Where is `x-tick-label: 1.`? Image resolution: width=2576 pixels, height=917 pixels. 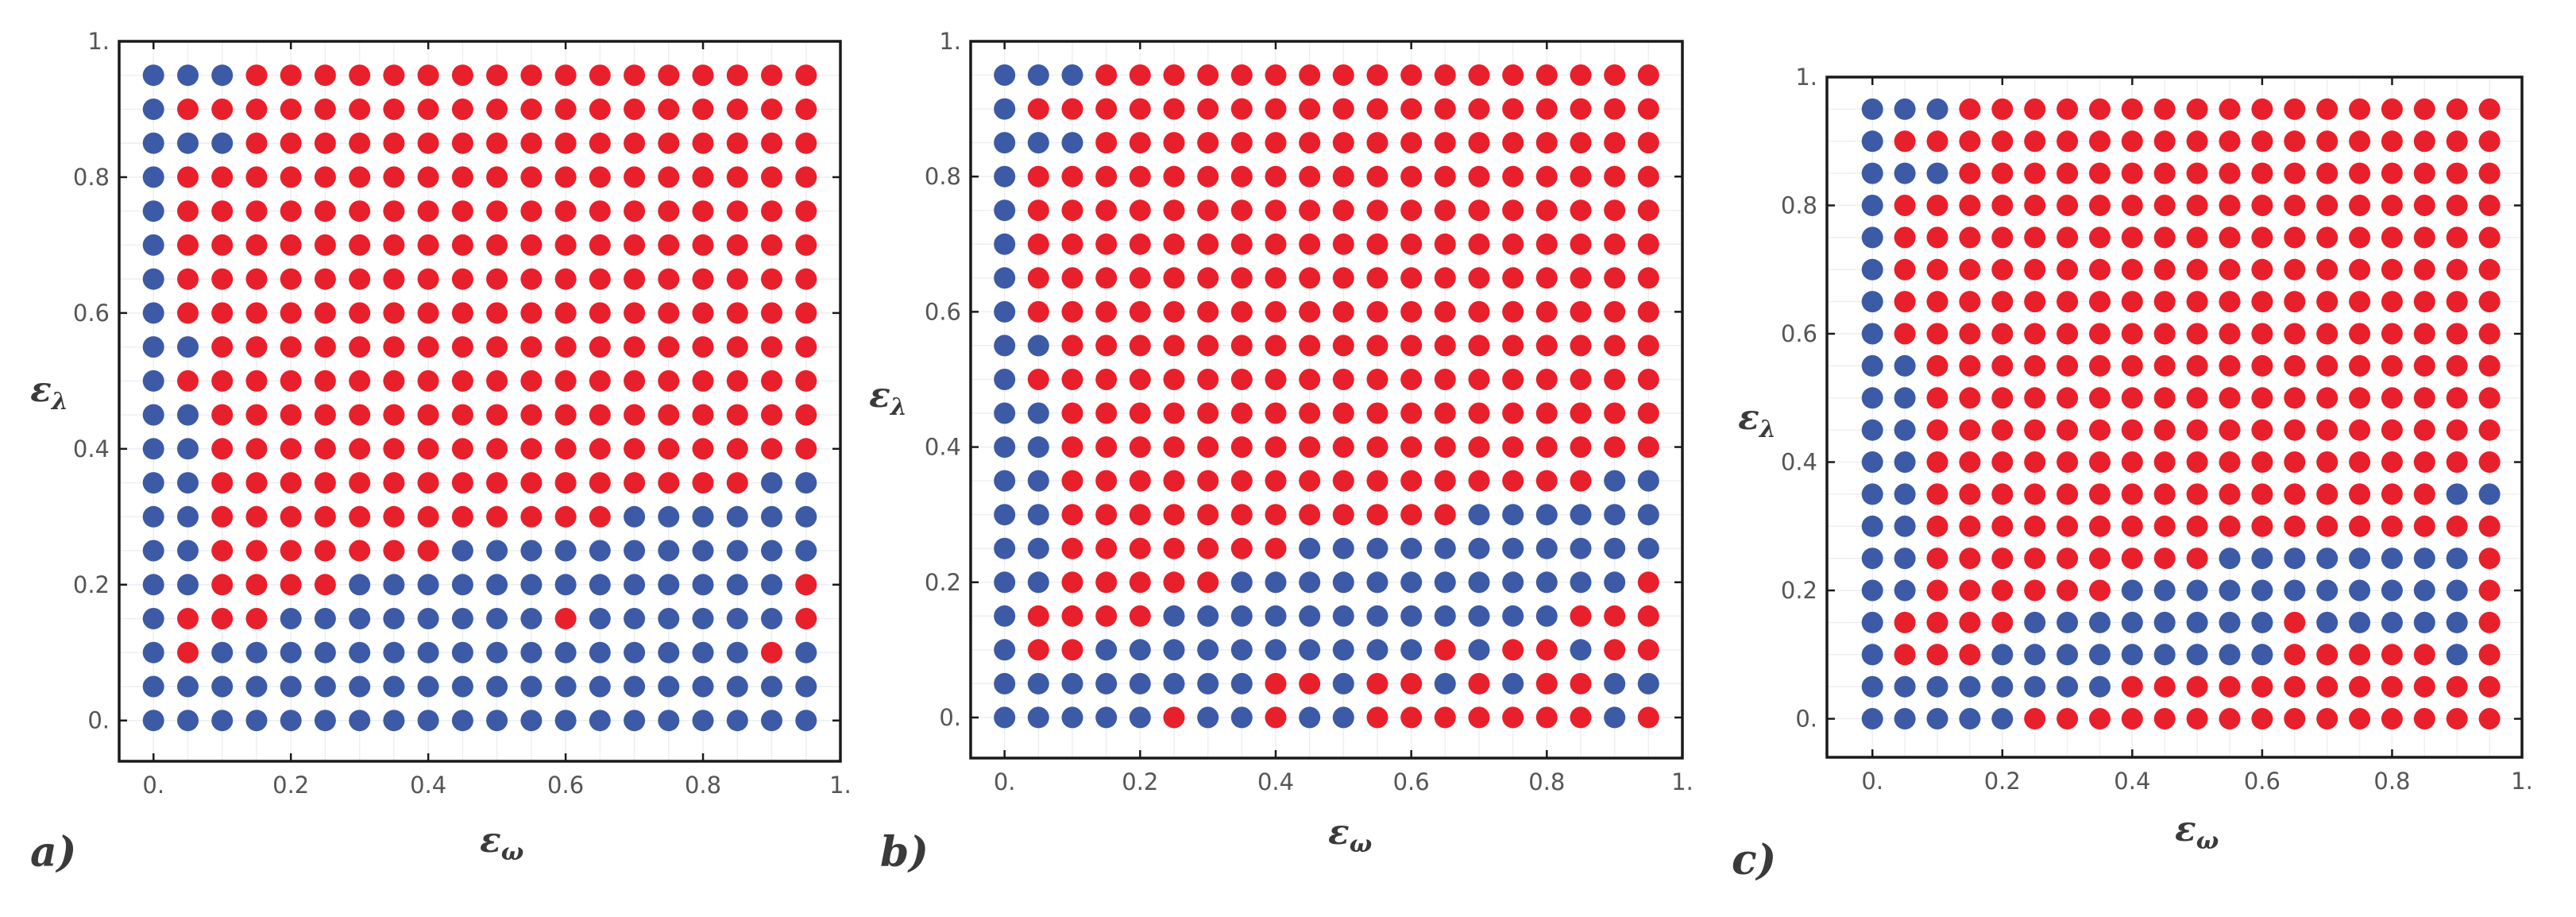
x-tick-label: 1. is located at coordinates (2522, 781).